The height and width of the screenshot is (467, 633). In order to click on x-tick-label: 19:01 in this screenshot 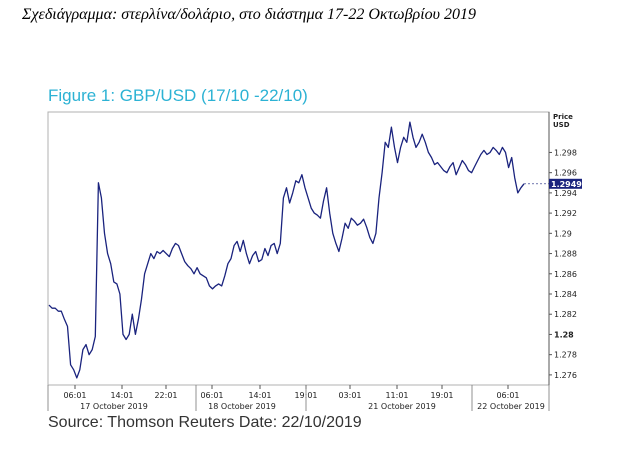, I will do `click(441, 395)`.